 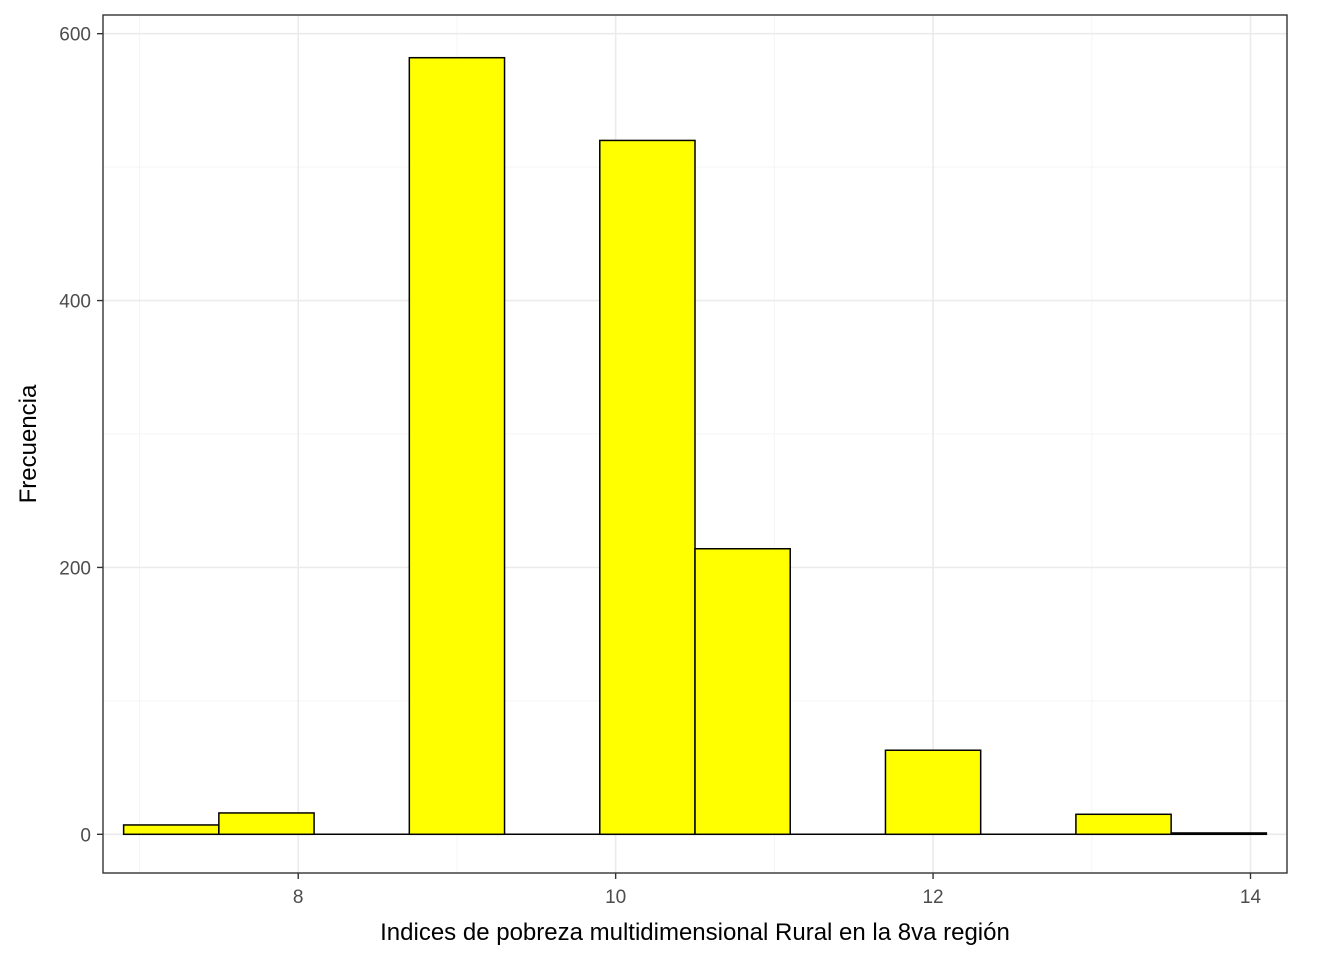 I want to click on x-tick-label: 12, so click(x=932, y=897).